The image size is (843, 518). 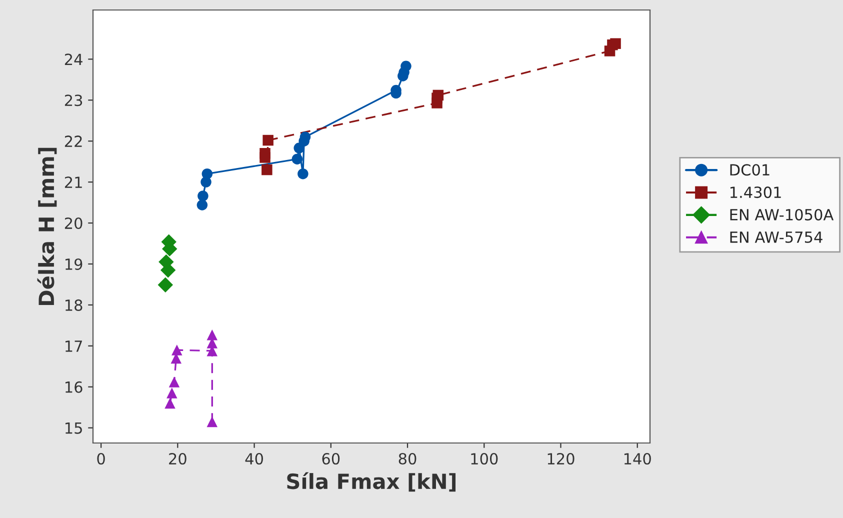 What do you see at coordinates (47, 227) in the screenshot?
I see `y-axis-title: Délka H [mm]` at bounding box center [47, 227].